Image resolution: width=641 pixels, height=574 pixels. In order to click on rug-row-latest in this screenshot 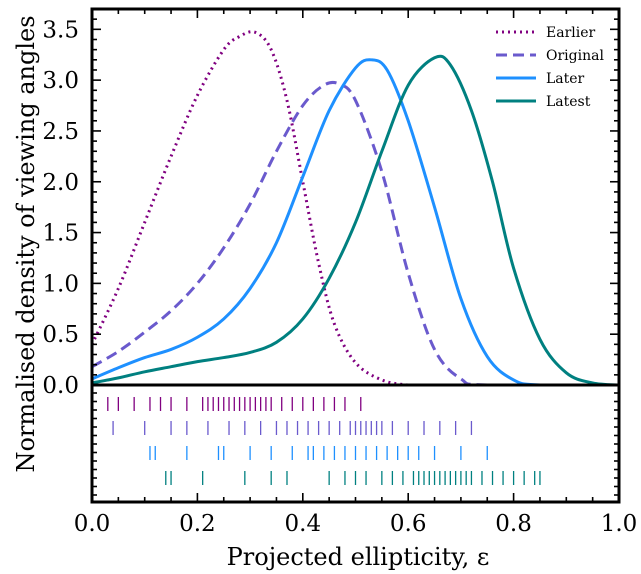, I will do `click(353, 478)`.